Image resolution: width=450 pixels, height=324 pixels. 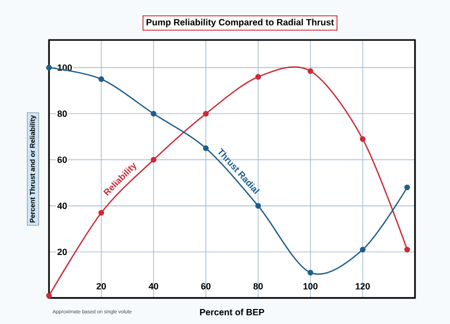 I want to click on chart-title: Pump Reliability Compared to Radial Thrust, so click(x=240, y=23).